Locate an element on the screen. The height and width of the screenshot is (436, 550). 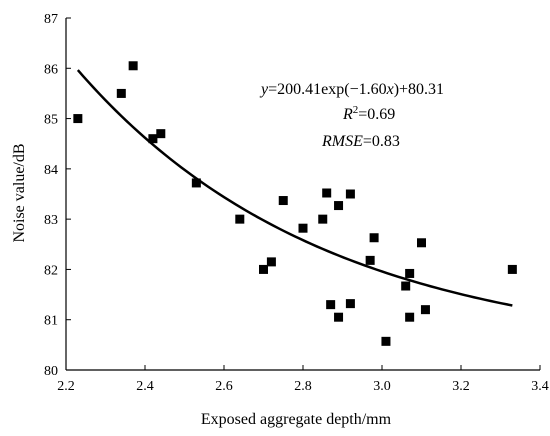
x-ticks: 2.2 2.4 2.6 2.8 3.0 3.2 3.4 is located at coordinates (303, 379).